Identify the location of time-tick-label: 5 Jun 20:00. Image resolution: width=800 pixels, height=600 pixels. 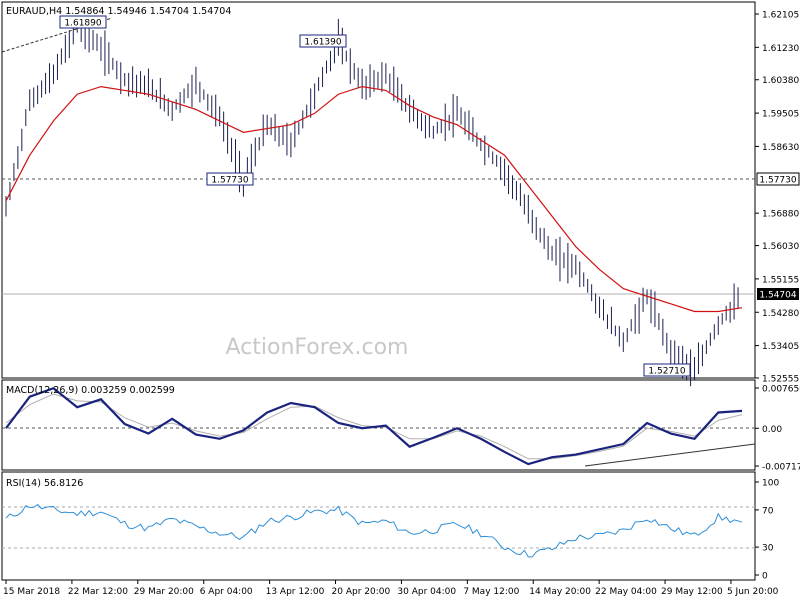
(753, 592).